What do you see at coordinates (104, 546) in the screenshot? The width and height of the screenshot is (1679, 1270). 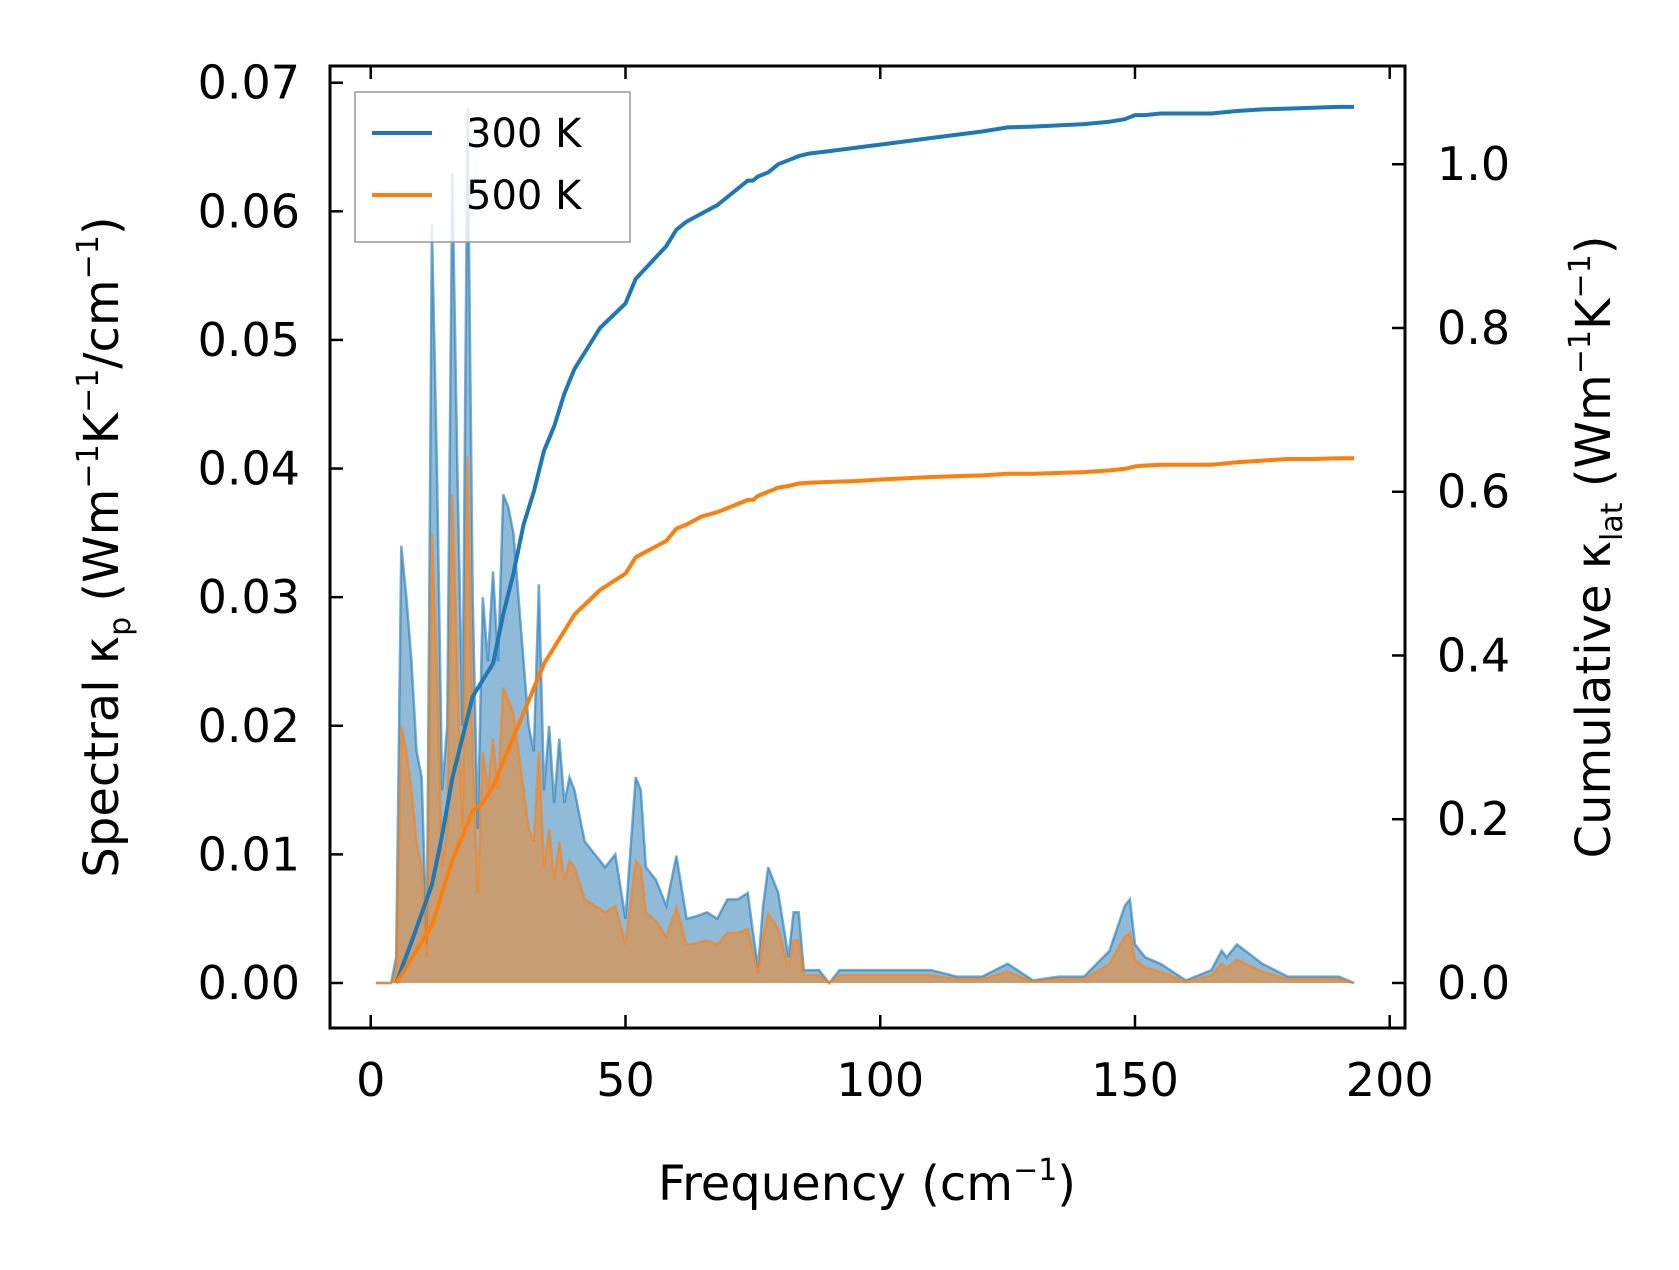 I see `y-axis-left-label: Spectral κp (Wm−1K−1/cm−1)` at bounding box center [104, 546].